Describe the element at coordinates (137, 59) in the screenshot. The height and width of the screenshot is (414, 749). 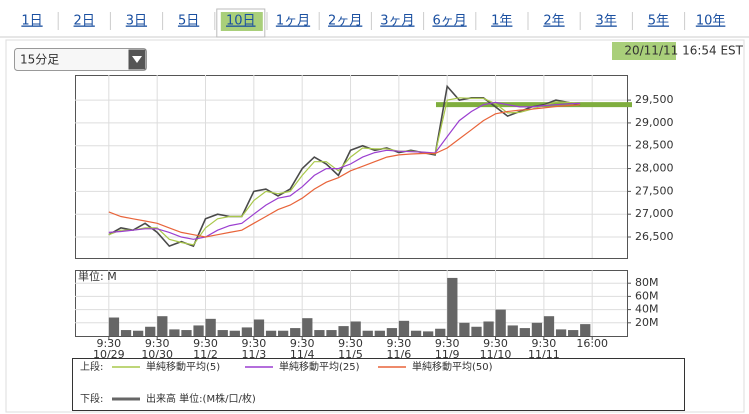
I see `dropdown-arrow` at that location.